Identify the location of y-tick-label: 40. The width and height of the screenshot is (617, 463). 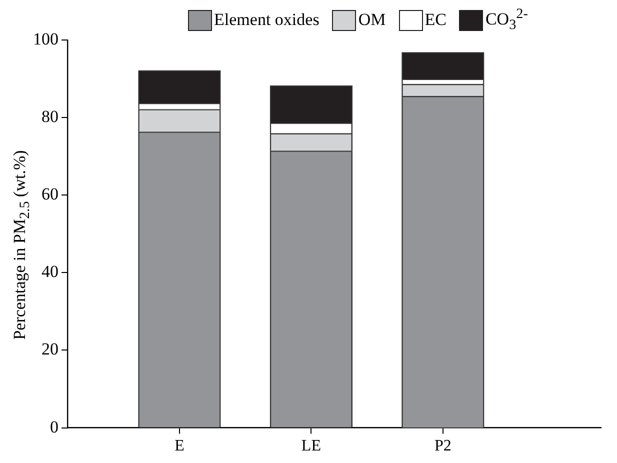
(50, 272).